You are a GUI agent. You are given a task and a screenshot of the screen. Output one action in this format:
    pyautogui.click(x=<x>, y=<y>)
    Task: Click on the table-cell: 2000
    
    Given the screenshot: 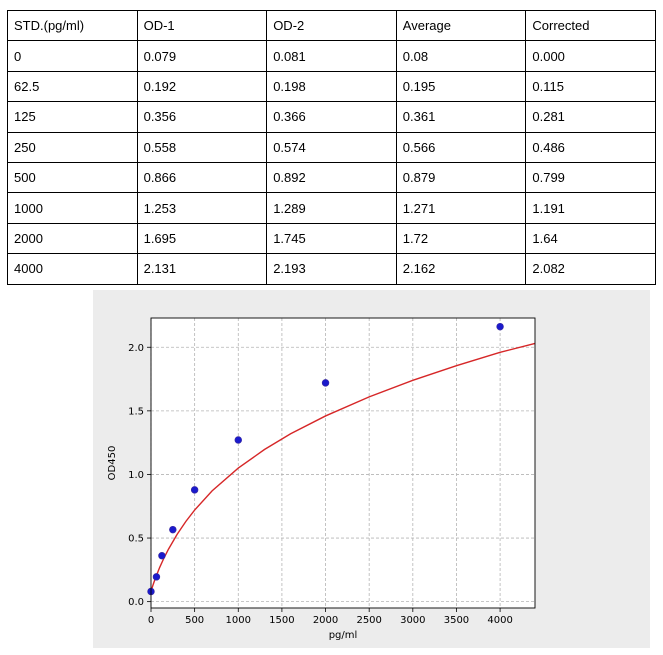 What is the action you would take?
    pyautogui.click(x=72, y=238)
    